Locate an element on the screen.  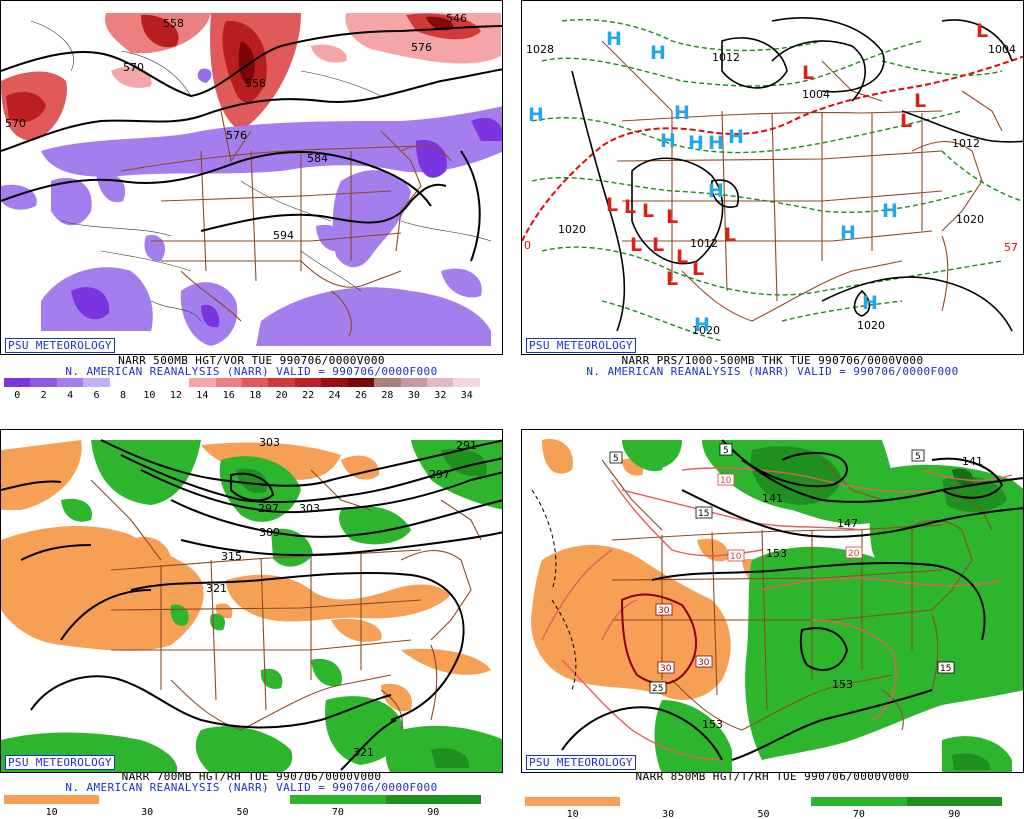
panel-title-line: NARR 850MB HGT/T/RH TUE 990706/0000V000 is located at coordinates (772, 776).